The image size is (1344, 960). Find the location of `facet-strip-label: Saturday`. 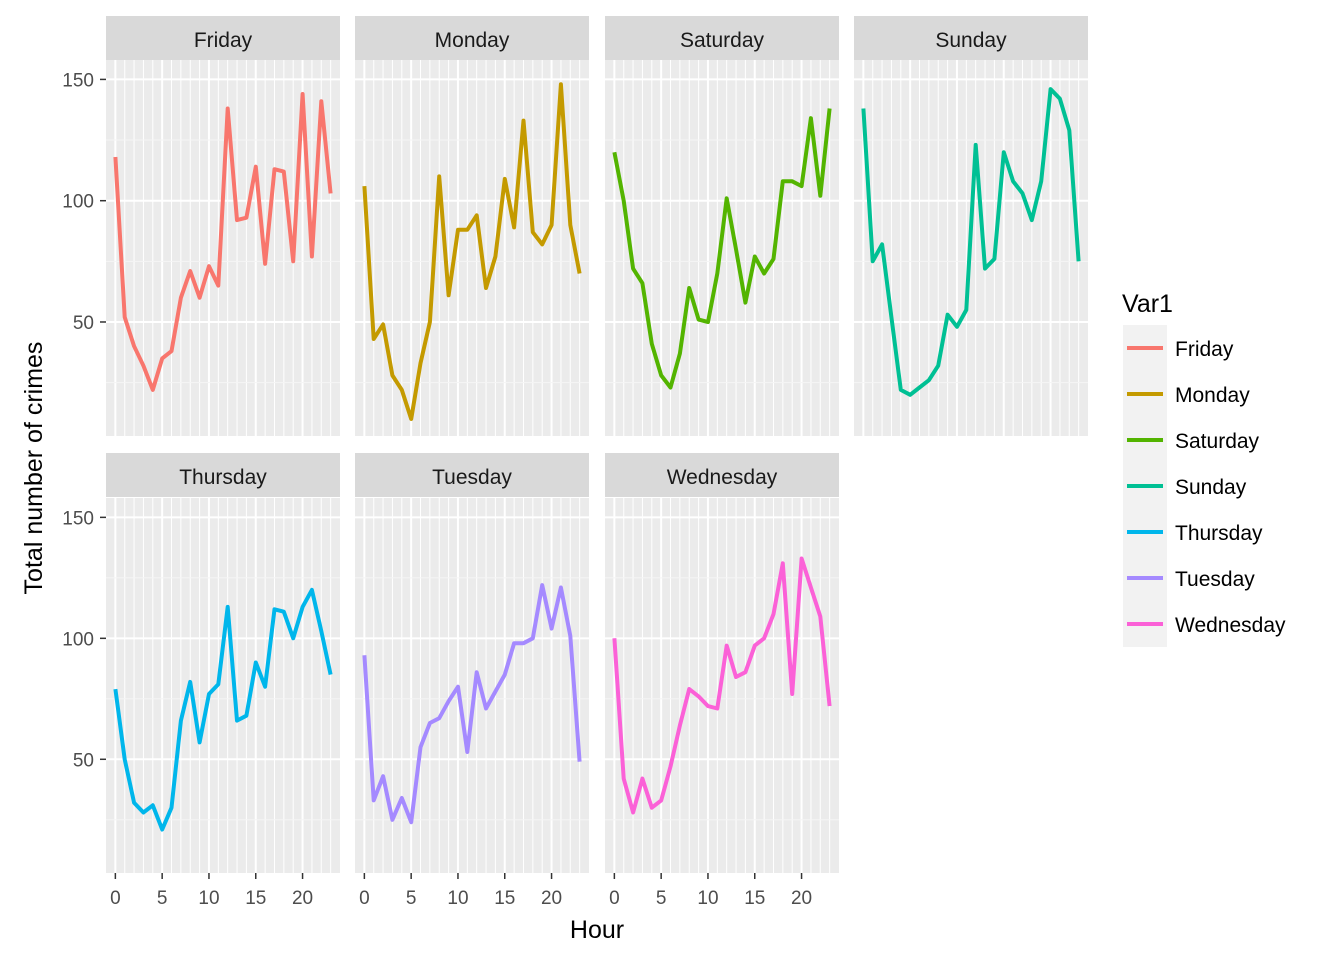

facet-strip-label: Saturday is located at coordinates (722, 40).